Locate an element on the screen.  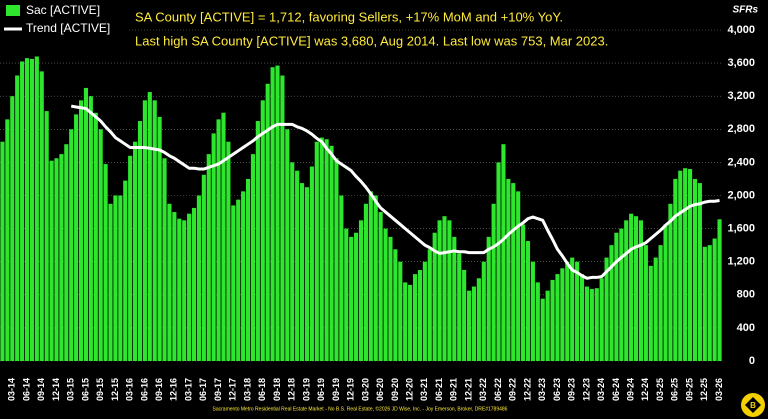
x-tick-label: 03-24 is located at coordinates (601, 389).